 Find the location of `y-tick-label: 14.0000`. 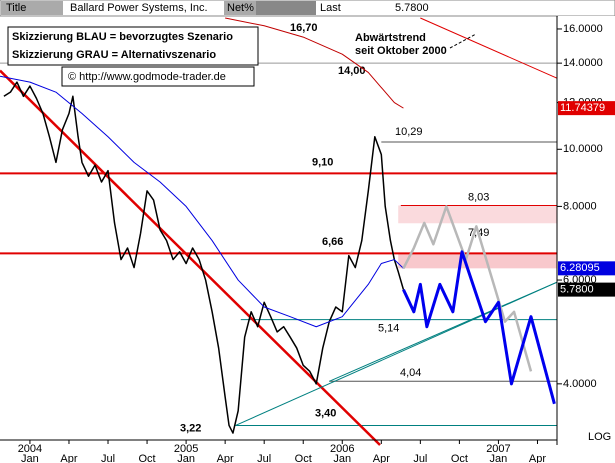

y-tick-label: 14.0000 is located at coordinates (583, 63).